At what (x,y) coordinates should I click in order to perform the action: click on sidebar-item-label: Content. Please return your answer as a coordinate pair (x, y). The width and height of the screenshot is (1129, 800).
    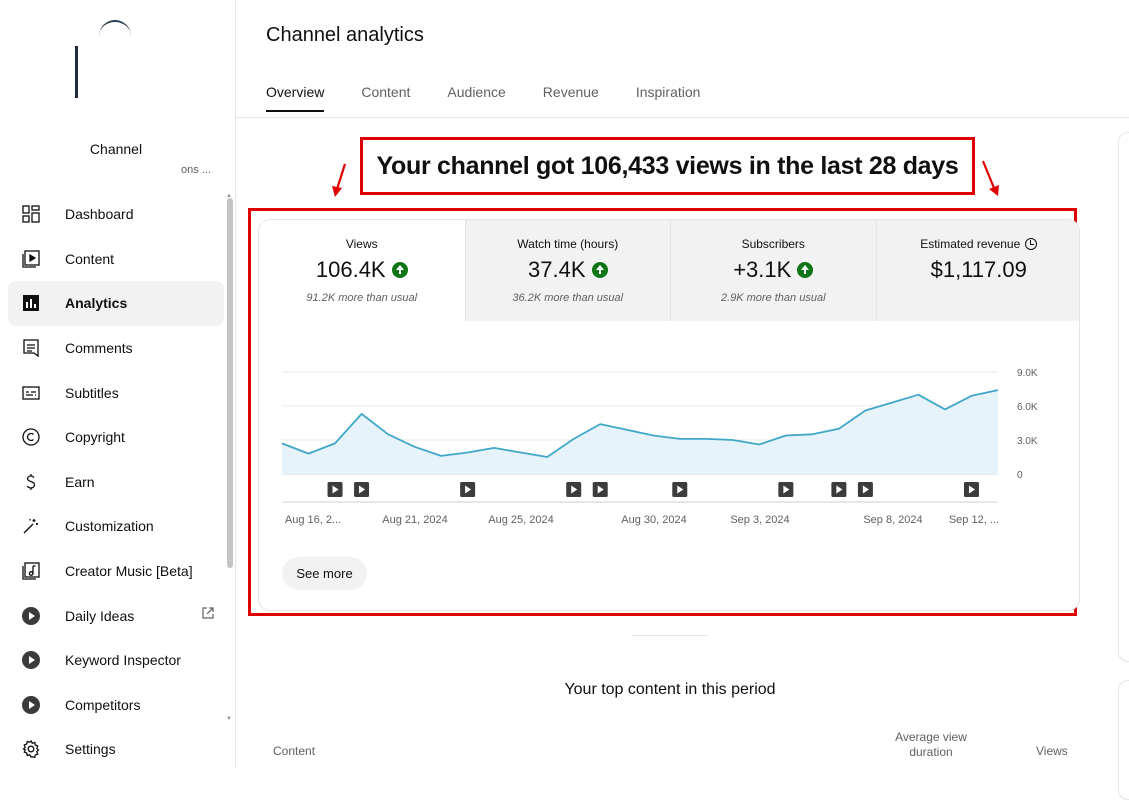
    Looking at the image, I should click on (90, 258).